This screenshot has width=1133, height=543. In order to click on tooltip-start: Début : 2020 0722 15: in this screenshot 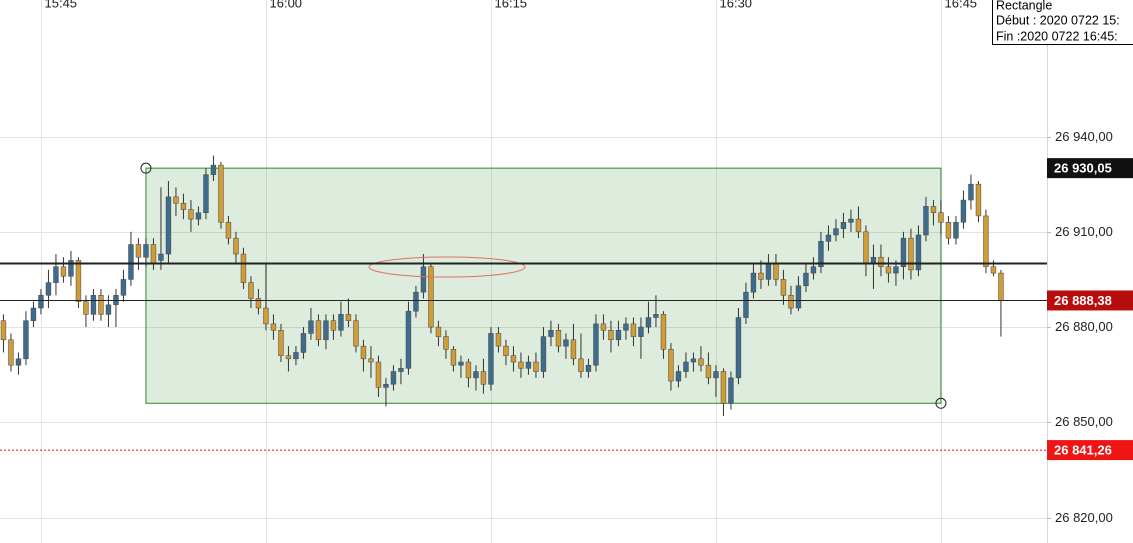, I will do `click(1058, 20)`.